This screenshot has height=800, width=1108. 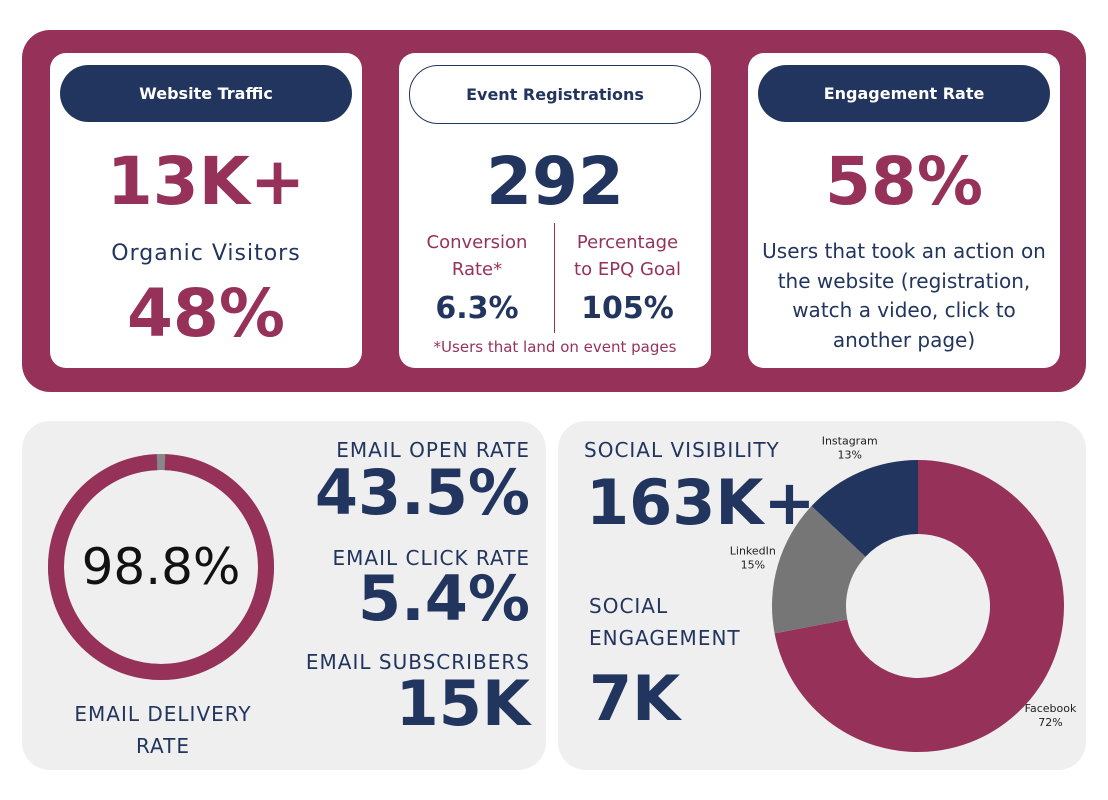 I want to click on card-title: Engagement Rate, so click(x=904, y=93).